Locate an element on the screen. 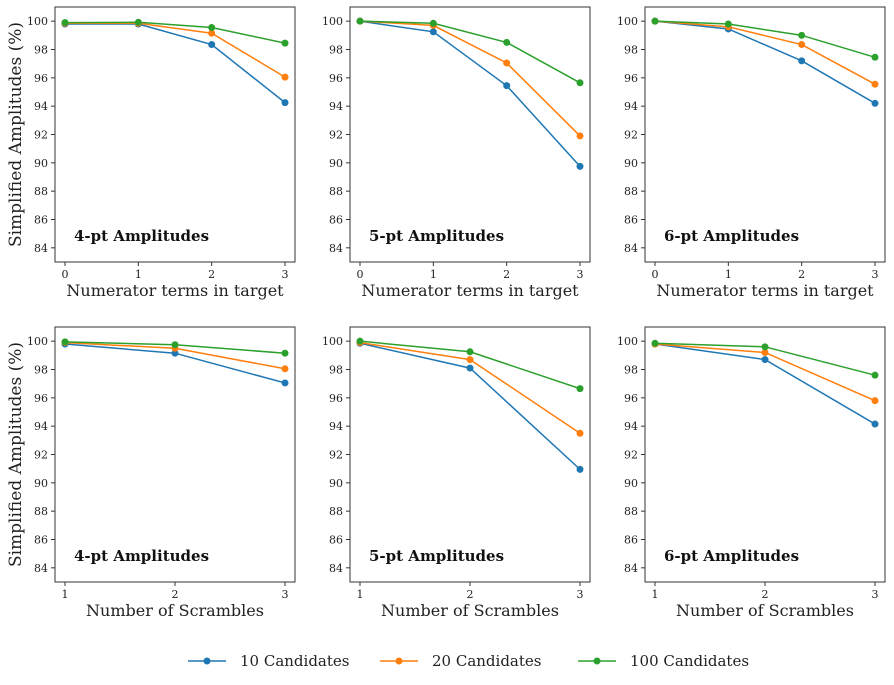 This screenshot has height=685, width=894. panel-annotation: 4-pt Amplitudes is located at coordinates (141, 556).